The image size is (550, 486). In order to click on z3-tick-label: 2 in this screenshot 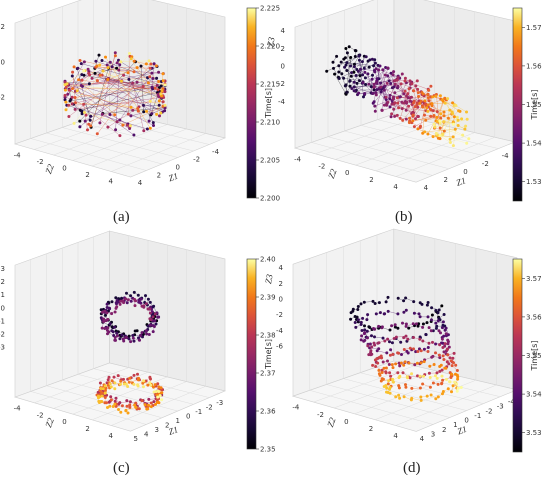, I will do `click(283, 49)`.